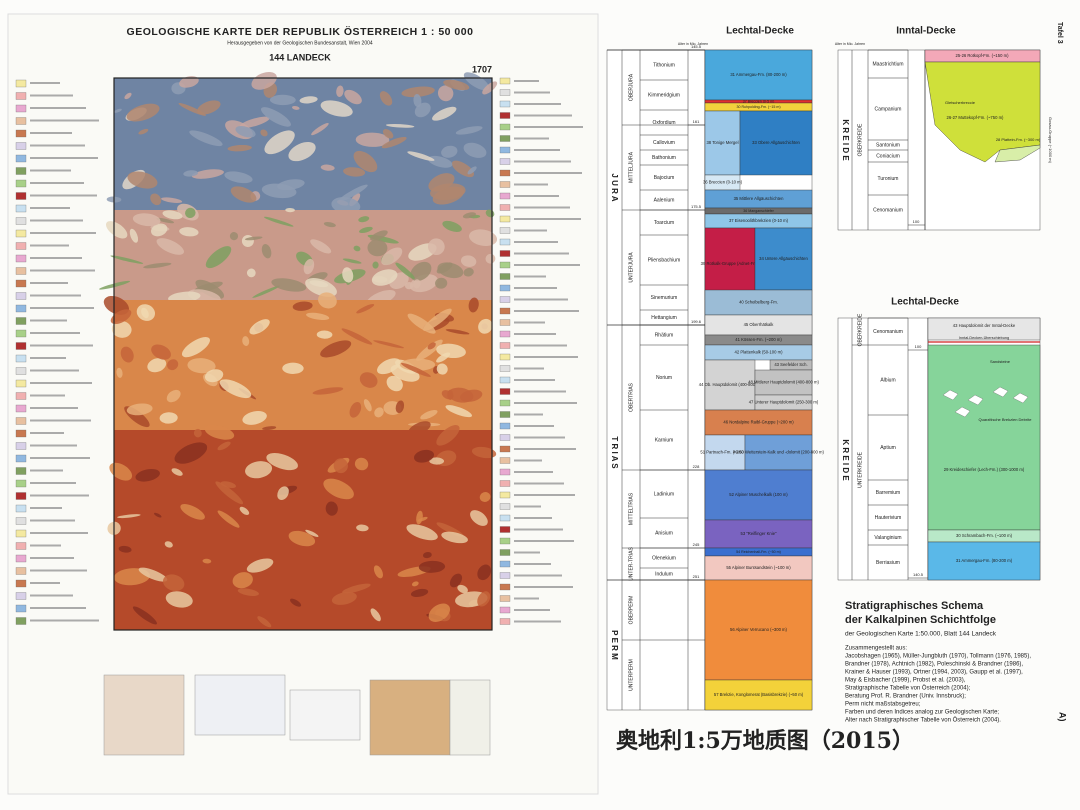 This screenshot has height=810, width=1080. I want to click on unit-label: 34 Untere Allgäuschichten, so click(783, 258).